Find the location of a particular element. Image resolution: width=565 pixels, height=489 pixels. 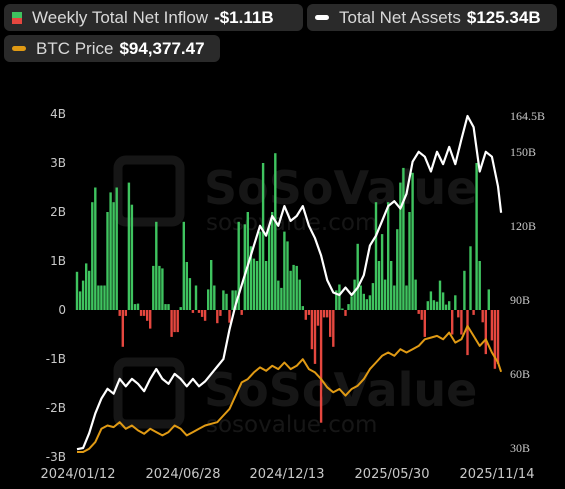

inflow-label: Weekly Total Net Inflow is located at coordinates (120, 17).